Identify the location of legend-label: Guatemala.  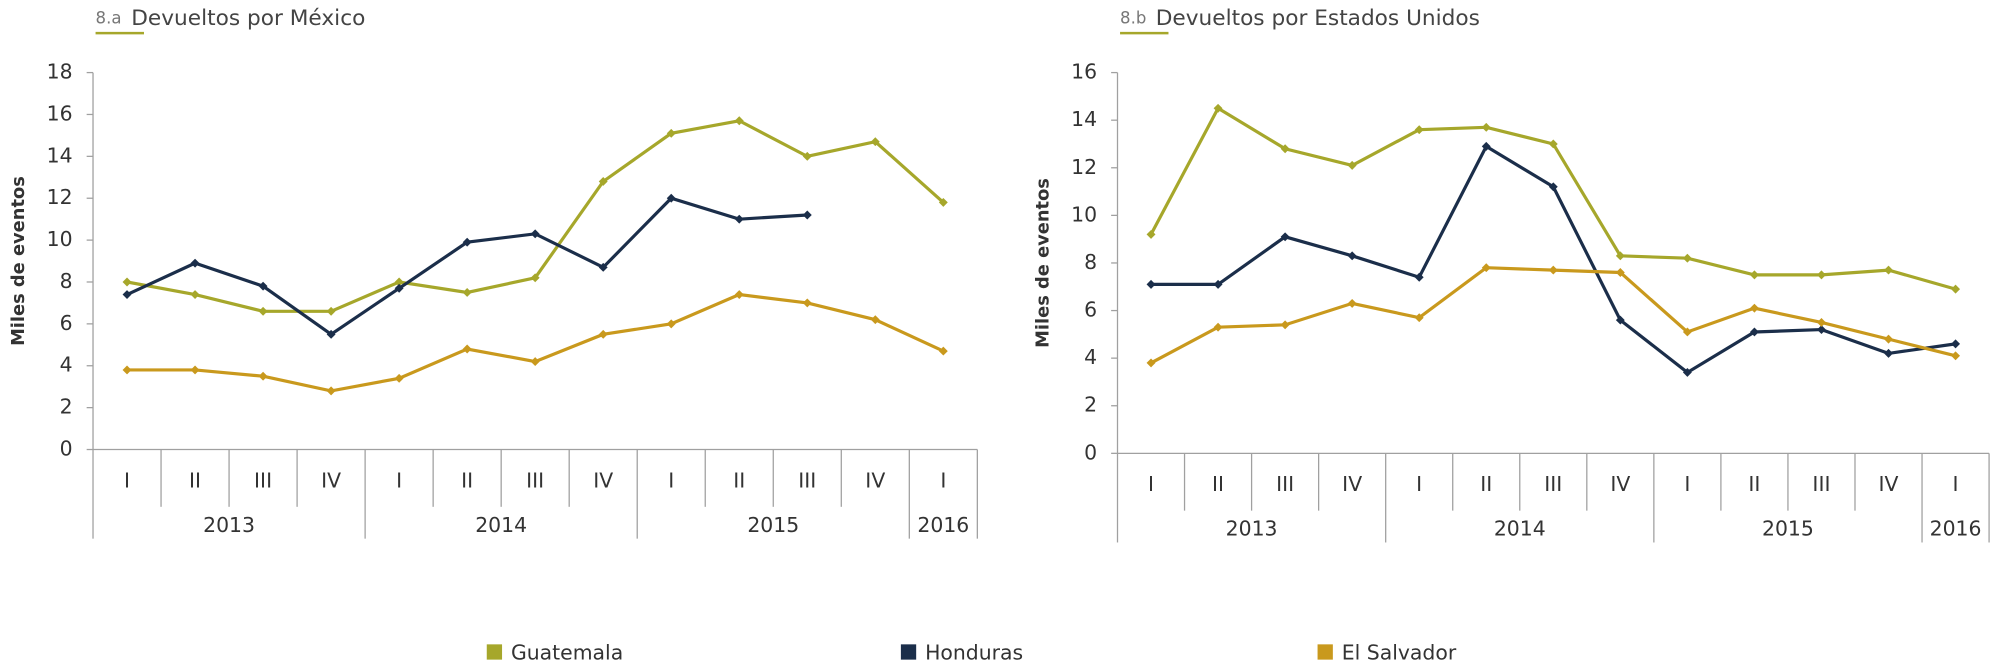
(567, 652).